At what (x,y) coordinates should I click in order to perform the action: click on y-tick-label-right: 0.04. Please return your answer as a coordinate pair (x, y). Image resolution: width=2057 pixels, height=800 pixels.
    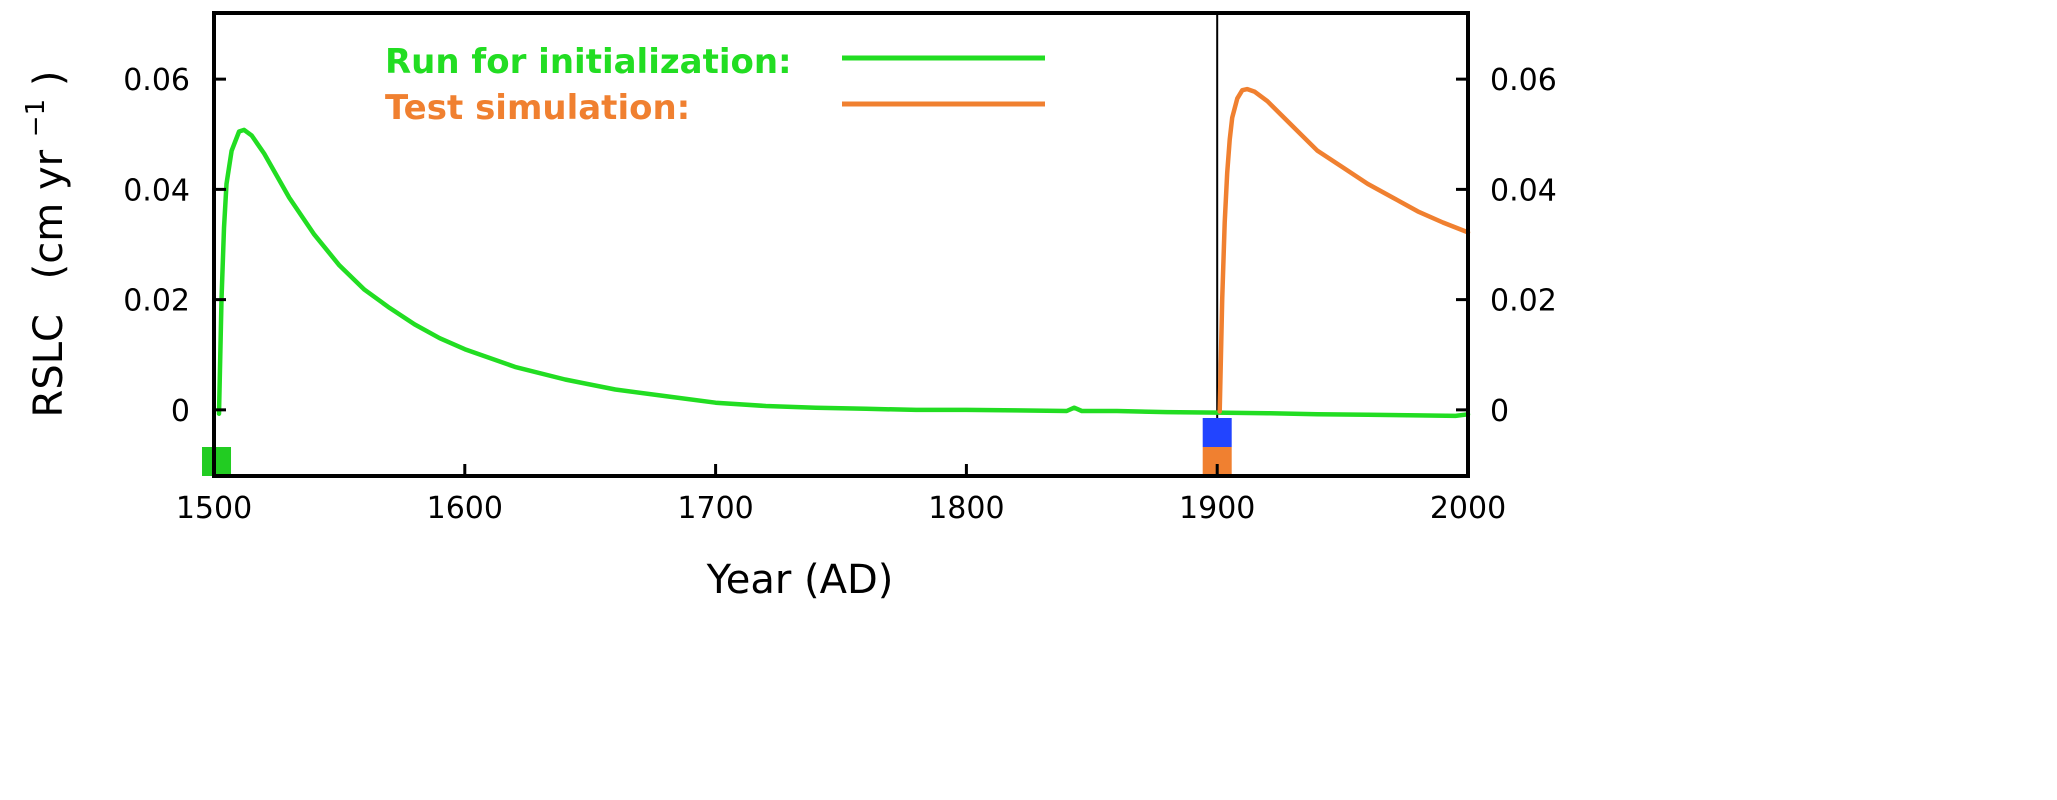
    Looking at the image, I should click on (1523, 190).